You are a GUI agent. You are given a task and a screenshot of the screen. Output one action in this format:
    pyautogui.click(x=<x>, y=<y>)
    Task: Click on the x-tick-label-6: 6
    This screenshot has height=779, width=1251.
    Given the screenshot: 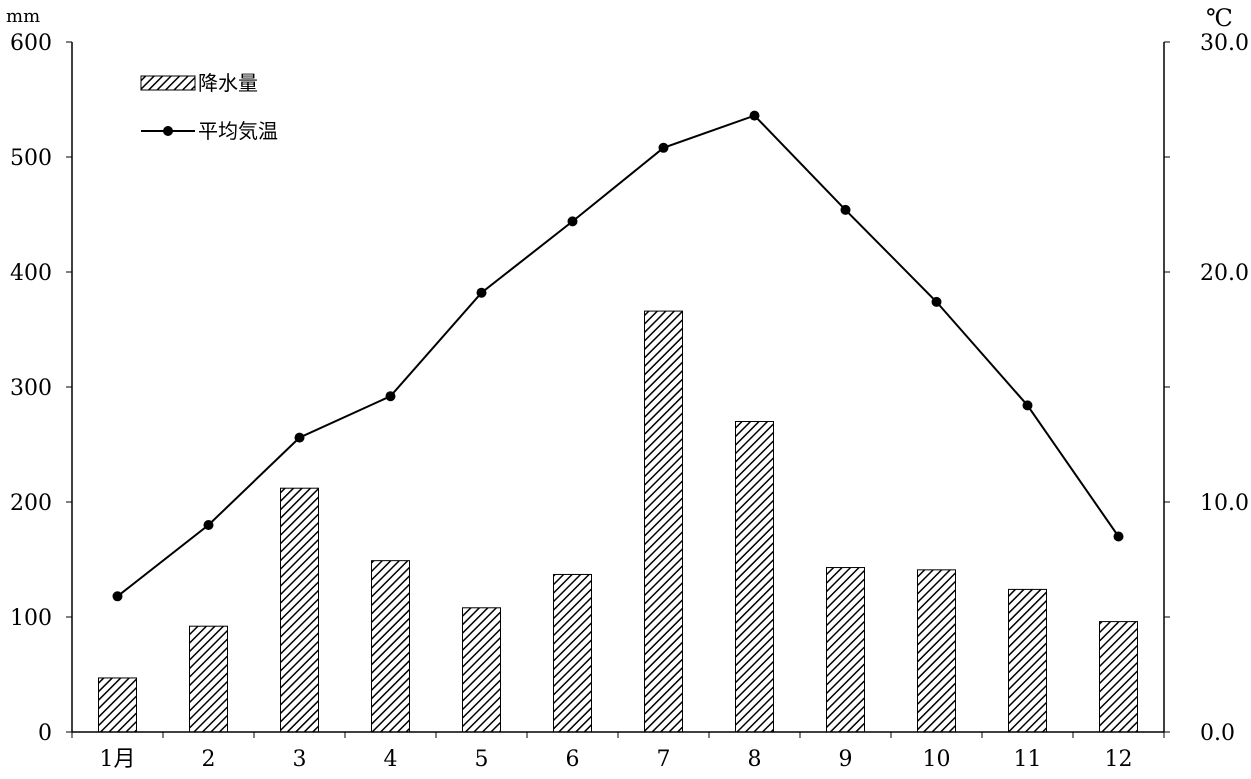 What is the action you would take?
    pyautogui.click(x=573, y=759)
    